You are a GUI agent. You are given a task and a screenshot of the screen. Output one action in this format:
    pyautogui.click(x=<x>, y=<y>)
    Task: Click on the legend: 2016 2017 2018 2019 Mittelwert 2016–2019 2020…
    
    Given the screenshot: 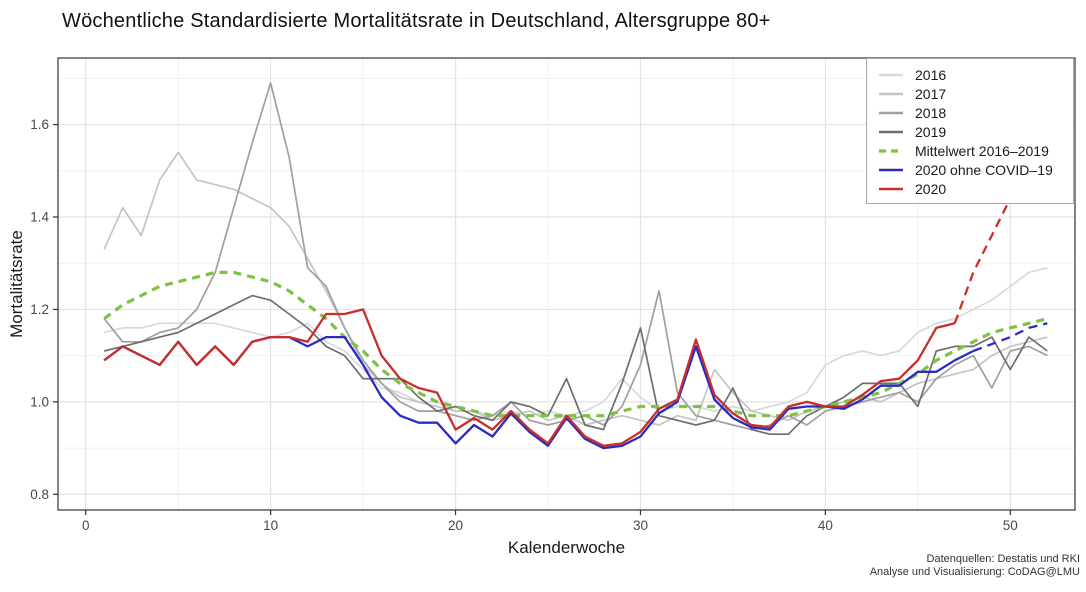 What is the action you would take?
    pyautogui.click(x=970, y=131)
    